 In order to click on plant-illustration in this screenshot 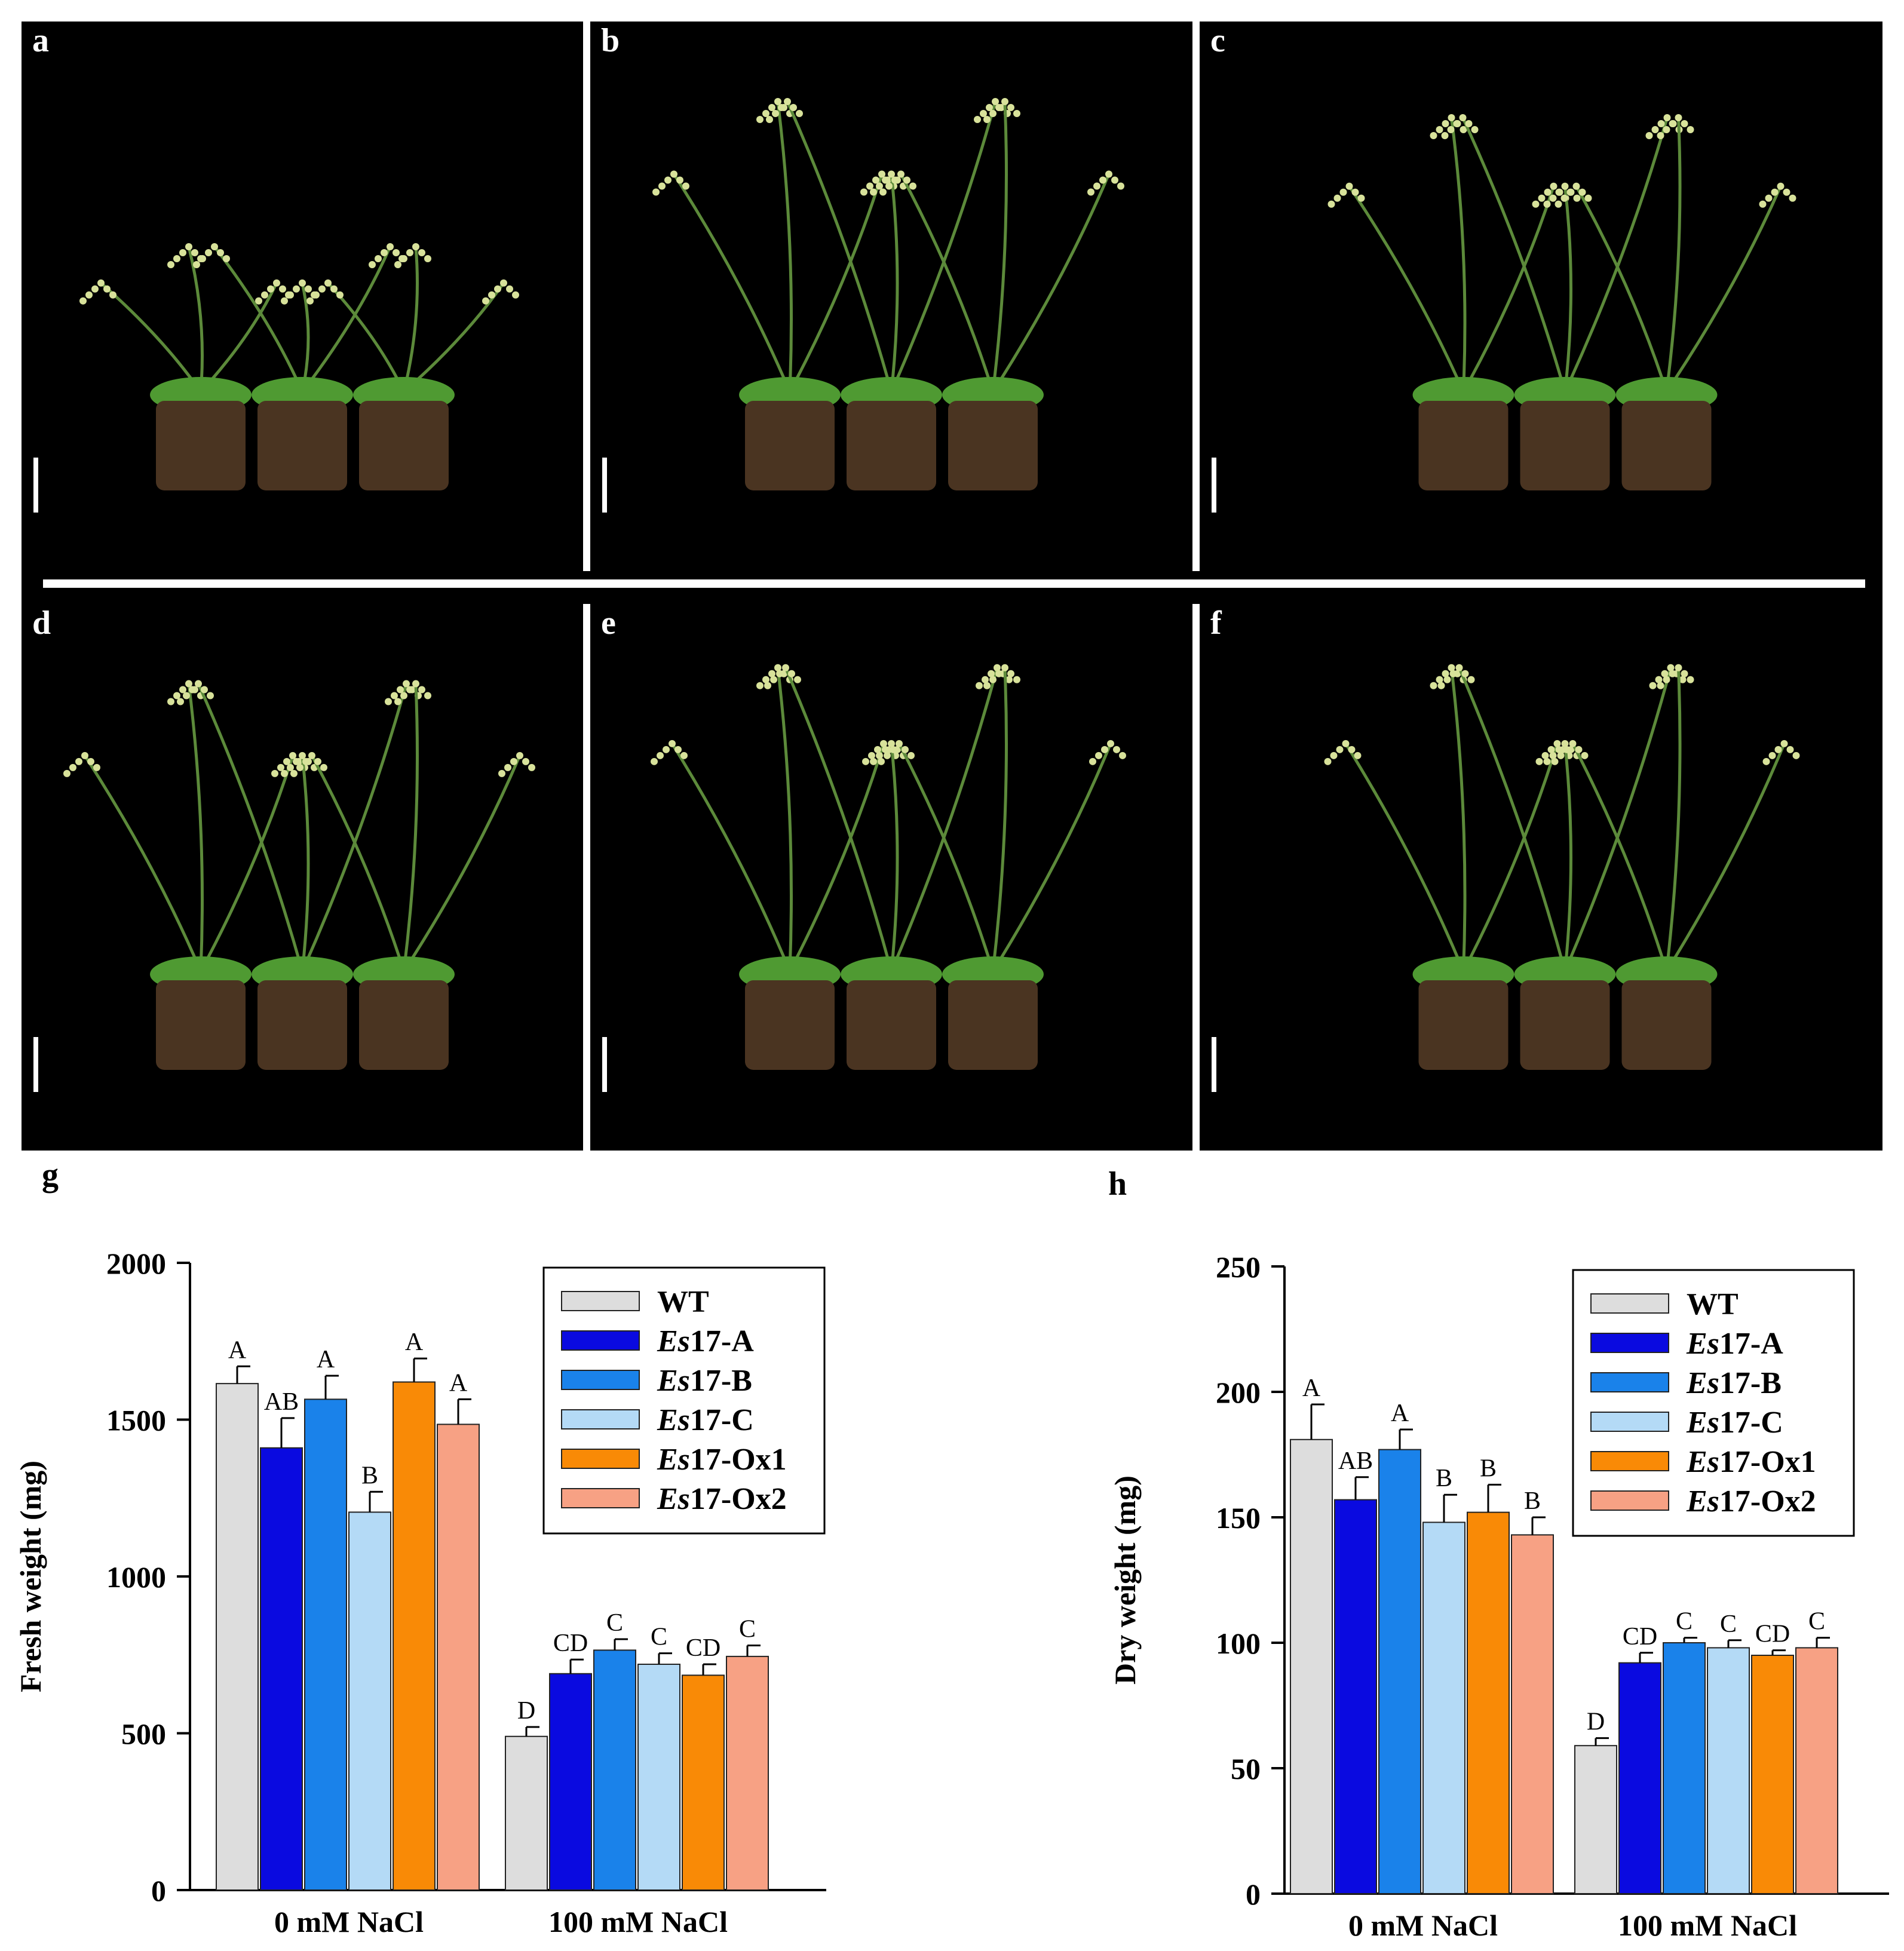, I will do `click(299, 366)`.